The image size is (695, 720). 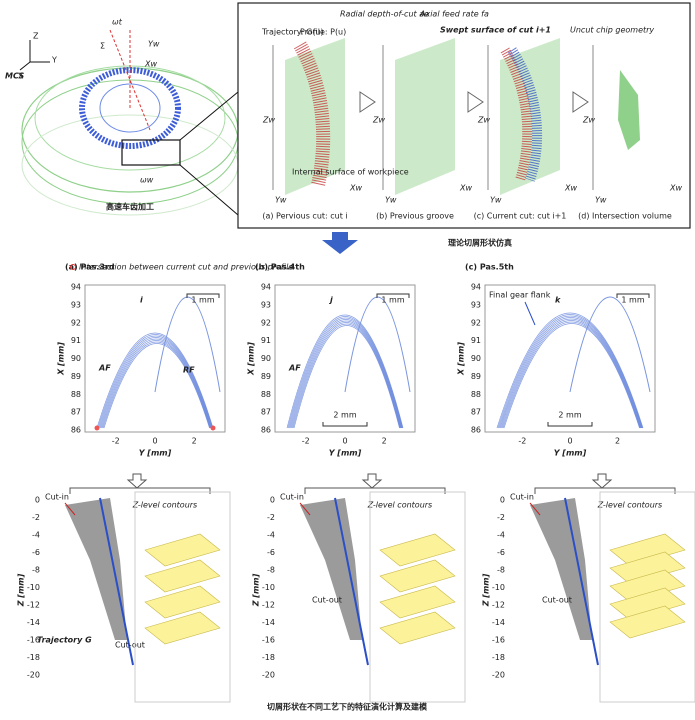 What do you see at coordinates (535, 509) in the screenshot?
I see `arrow` at bounding box center [535, 509].